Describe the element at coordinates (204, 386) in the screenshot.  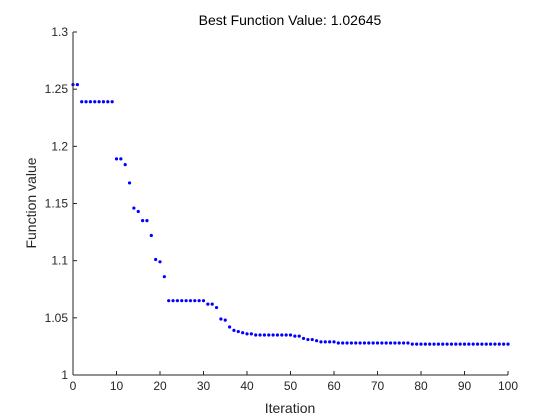
I see `x-tick-label: 30` at that location.